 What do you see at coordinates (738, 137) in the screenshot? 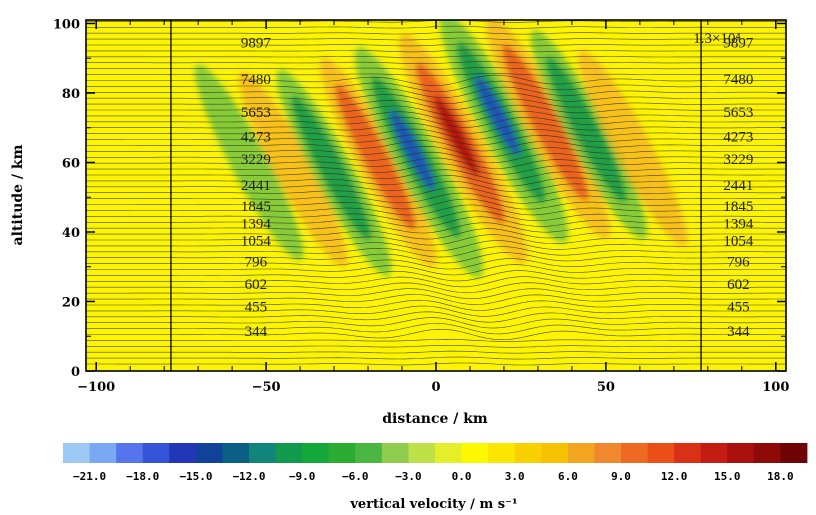
I see `isentrope-label-right: 4273` at bounding box center [738, 137].